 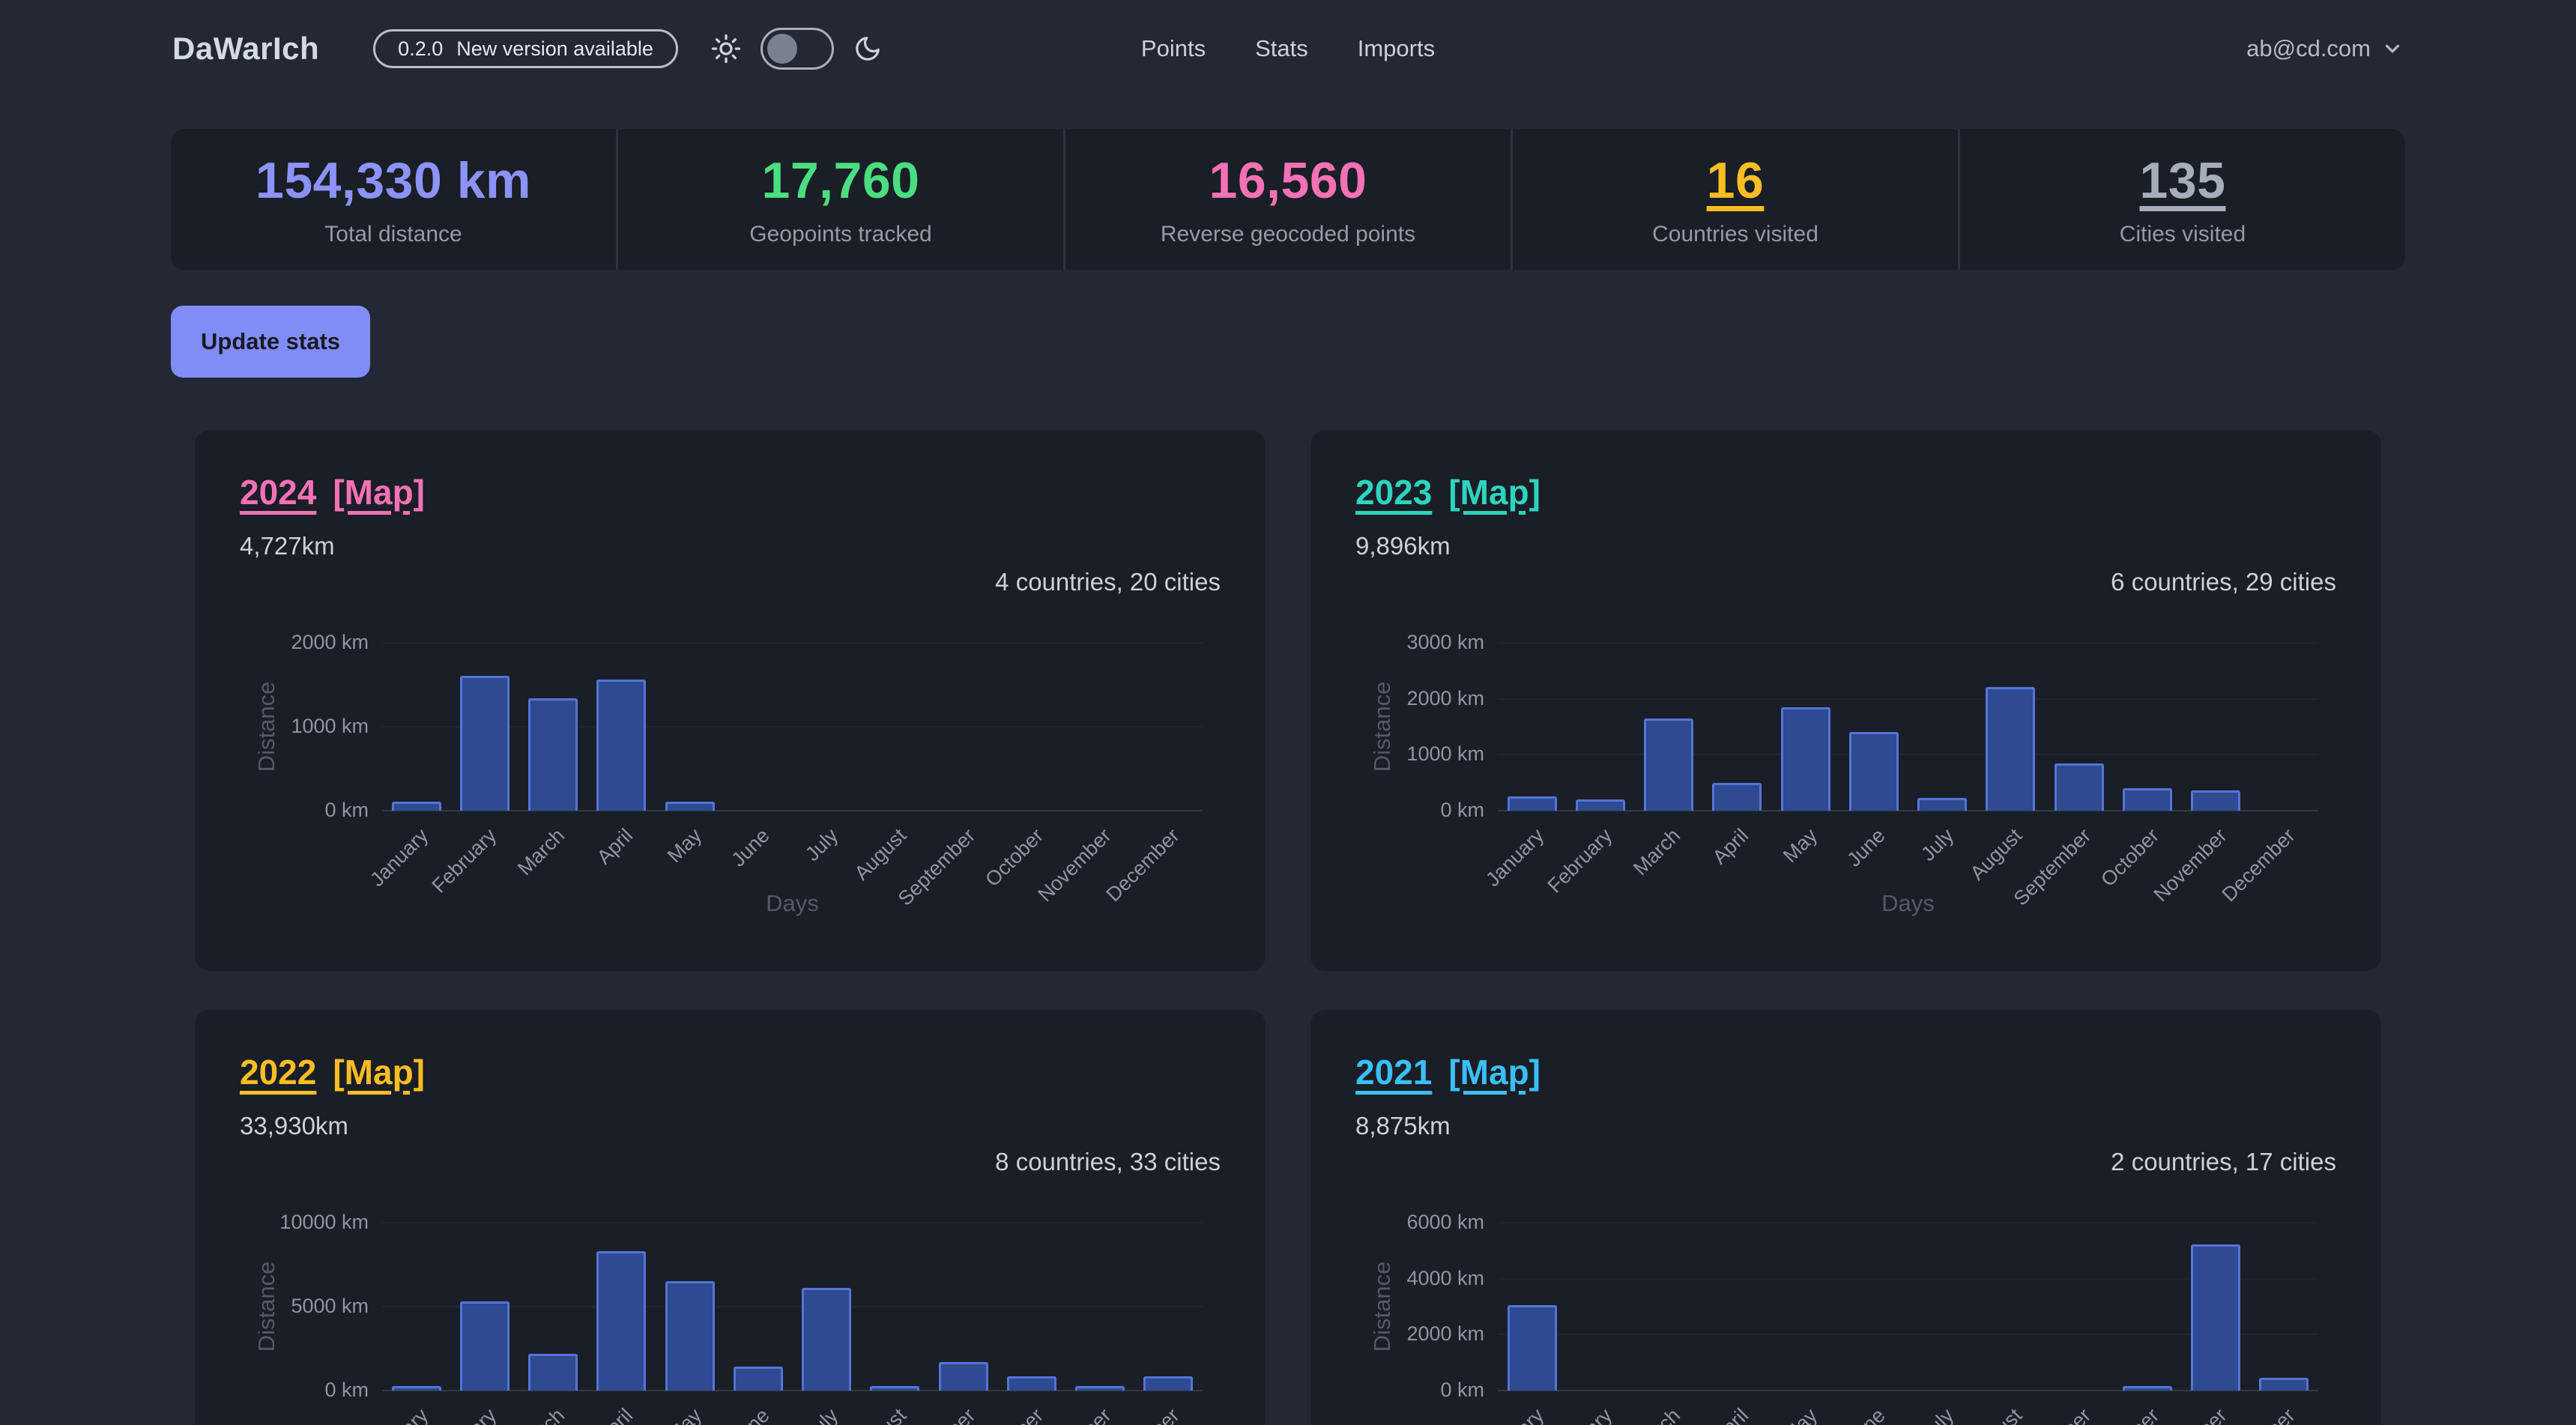 I want to click on nav-item-imports: Imports, so click(x=1396, y=48).